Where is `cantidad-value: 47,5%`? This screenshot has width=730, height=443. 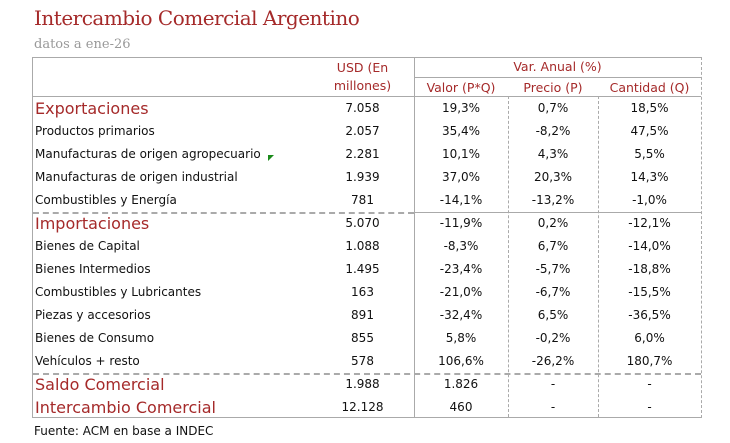
cantidad-value: 47,5% is located at coordinates (649, 131).